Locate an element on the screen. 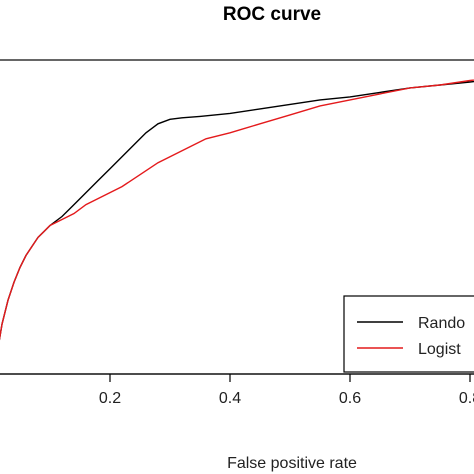  x-tick-label: 0.2 is located at coordinates (110, 398).